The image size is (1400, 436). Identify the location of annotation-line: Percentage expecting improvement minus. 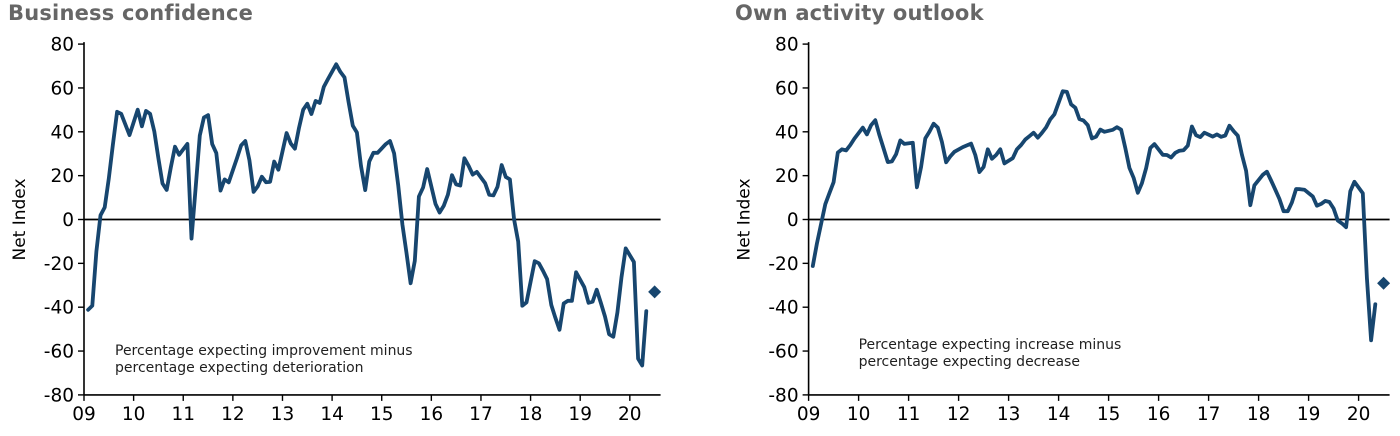
(264, 351).